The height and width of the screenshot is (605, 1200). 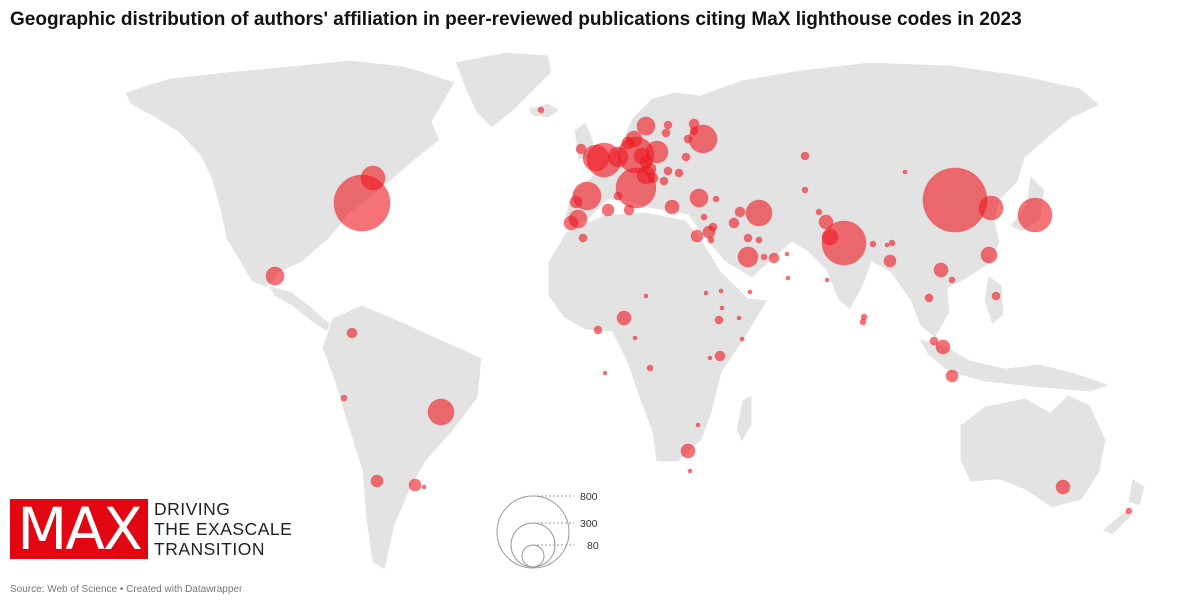 I want to click on legend-label-300: 300, so click(x=589, y=524).